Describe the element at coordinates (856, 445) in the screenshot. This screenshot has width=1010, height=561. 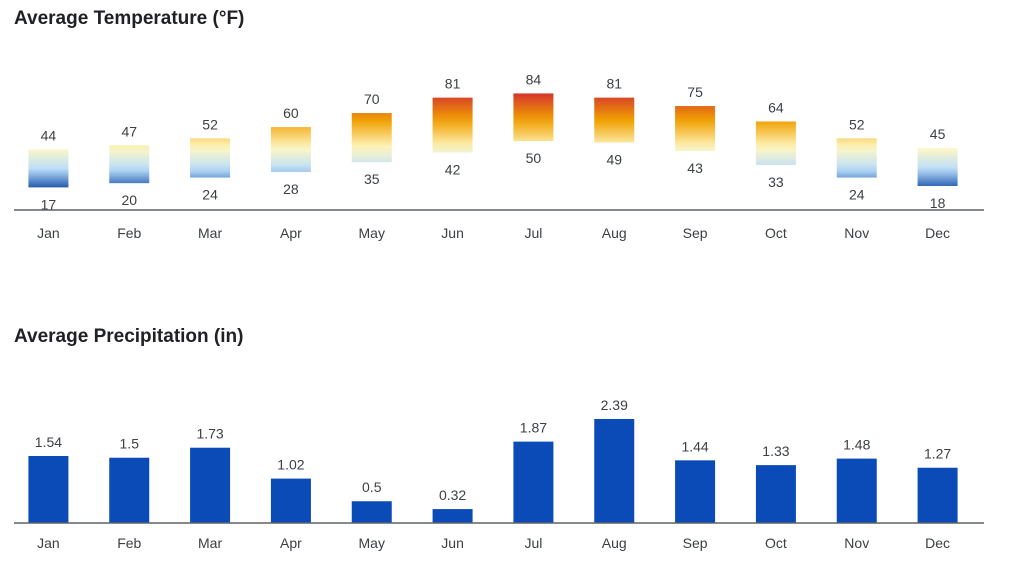
I see `precipitation-value-label: 1.48` at that location.